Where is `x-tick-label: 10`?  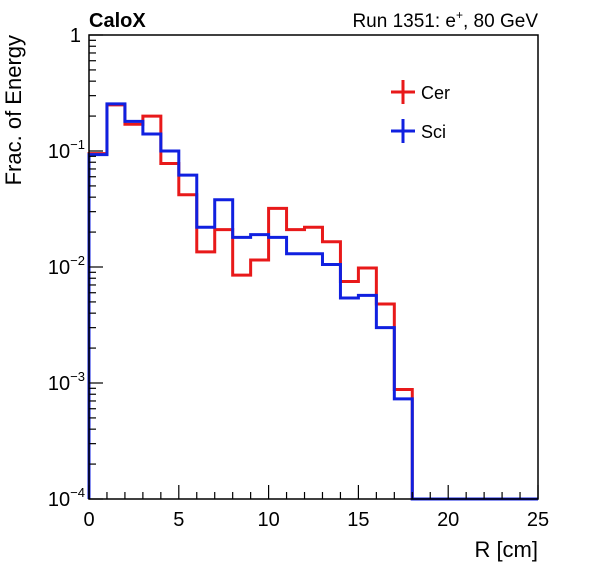
x-tick-label: 10 is located at coordinates (268, 520).